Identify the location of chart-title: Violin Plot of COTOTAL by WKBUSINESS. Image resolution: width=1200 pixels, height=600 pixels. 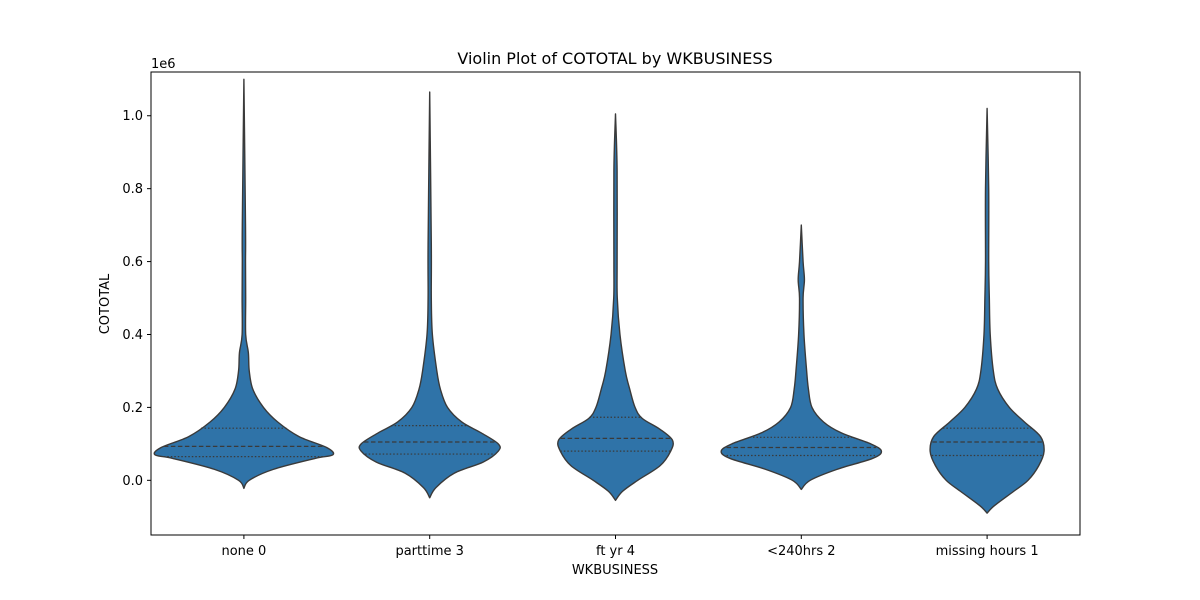
(614, 58).